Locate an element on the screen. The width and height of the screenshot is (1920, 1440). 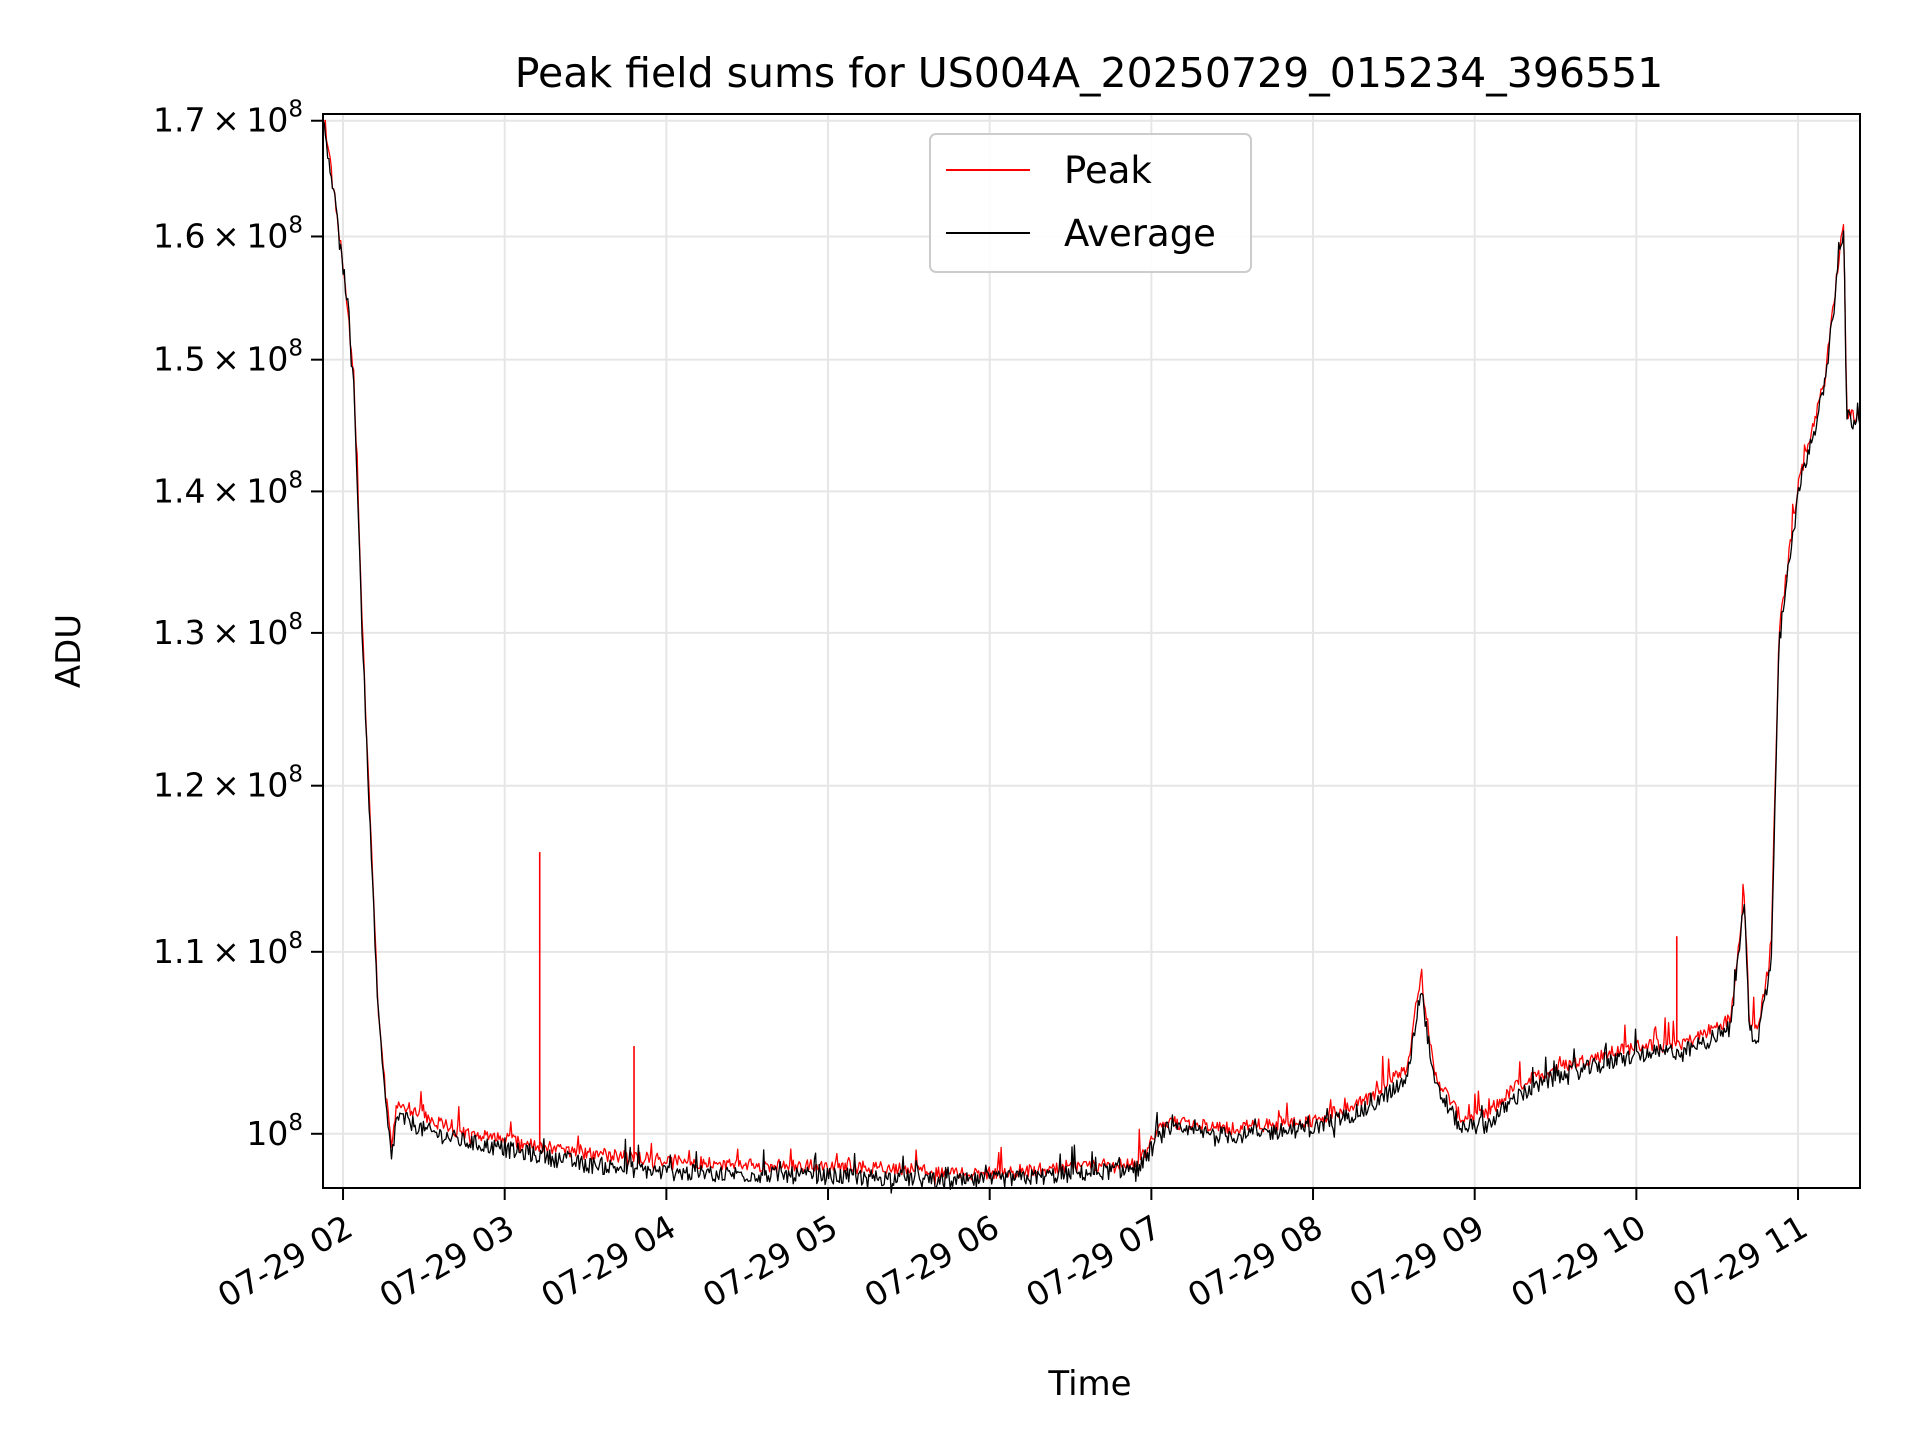
x-axis-title: Time is located at coordinates (1089, 1384).